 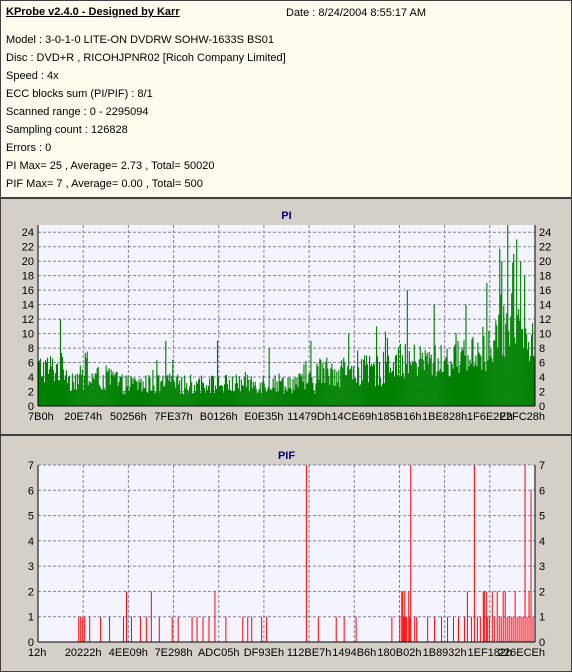 I want to click on y-tick-label-right: 6, so click(x=542, y=491).